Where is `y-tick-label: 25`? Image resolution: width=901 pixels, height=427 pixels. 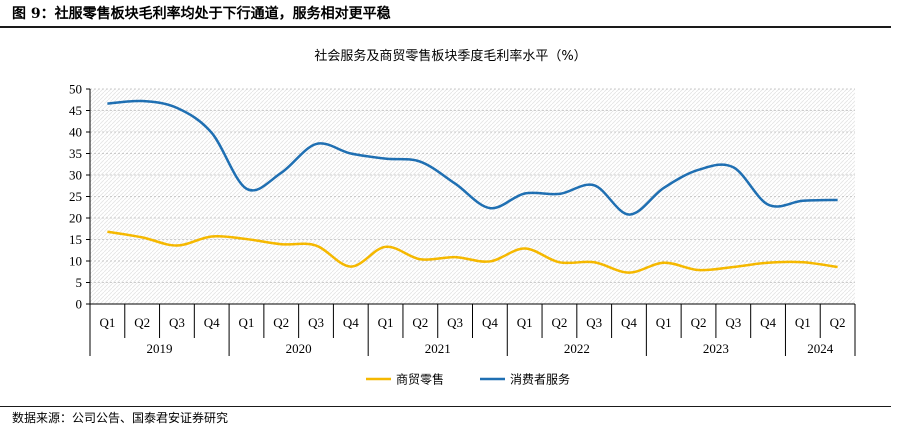
y-tick-label: 25 is located at coordinates (75, 196).